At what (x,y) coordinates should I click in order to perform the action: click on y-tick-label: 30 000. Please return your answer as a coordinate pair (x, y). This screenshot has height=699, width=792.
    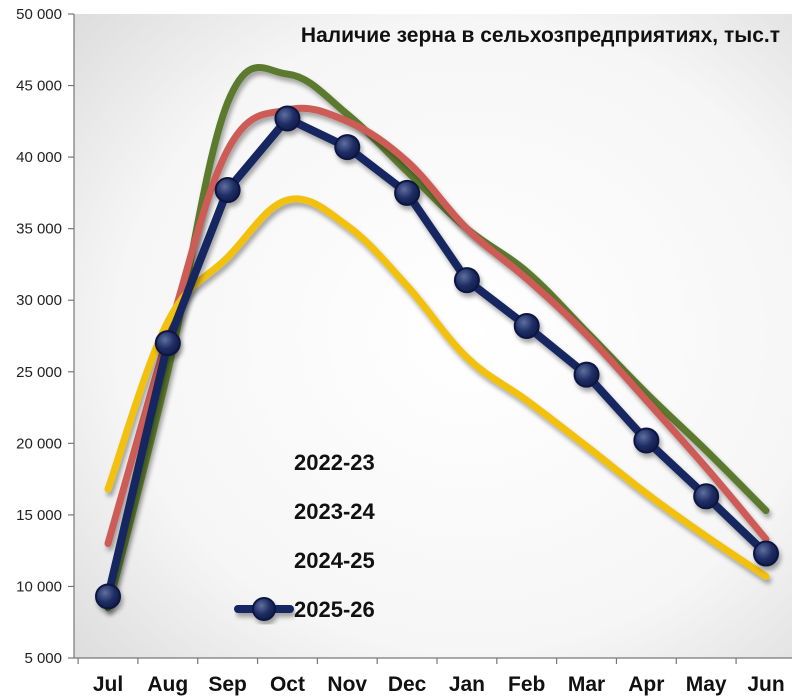
    Looking at the image, I should click on (39, 300).